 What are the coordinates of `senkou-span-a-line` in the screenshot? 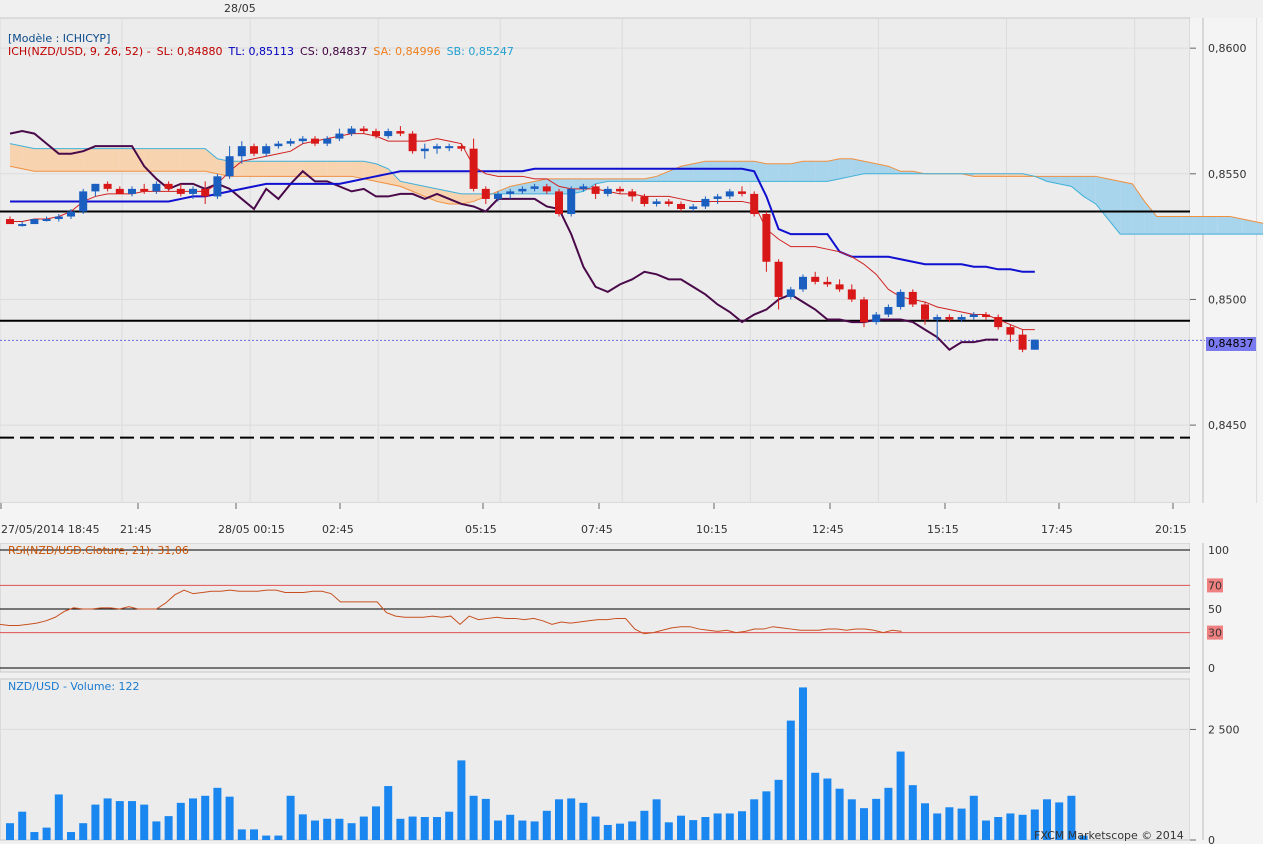 It's located at (636, 191).